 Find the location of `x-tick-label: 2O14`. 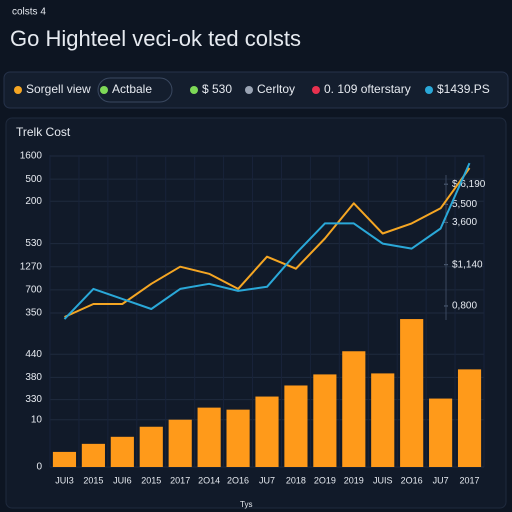

x-tick-label: 2O14 is located at coordinates (209, 480).